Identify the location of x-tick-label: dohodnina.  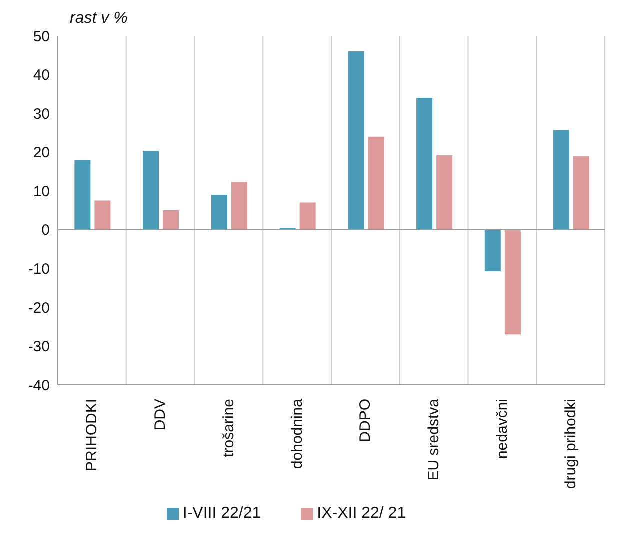
(297, 434).